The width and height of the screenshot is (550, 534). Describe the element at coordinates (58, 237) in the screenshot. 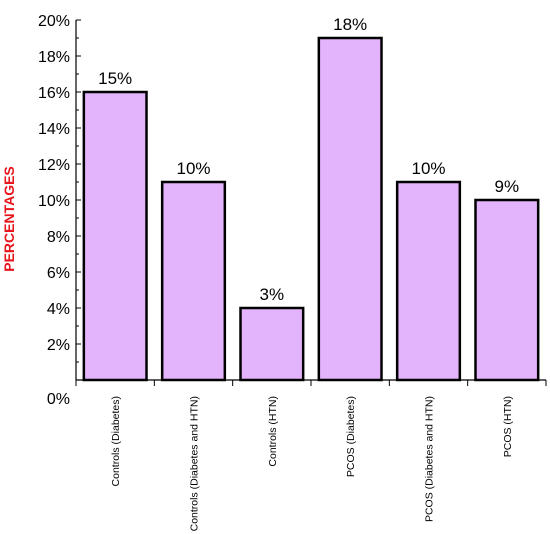

I see `y-tick-label: 8%` at that location.